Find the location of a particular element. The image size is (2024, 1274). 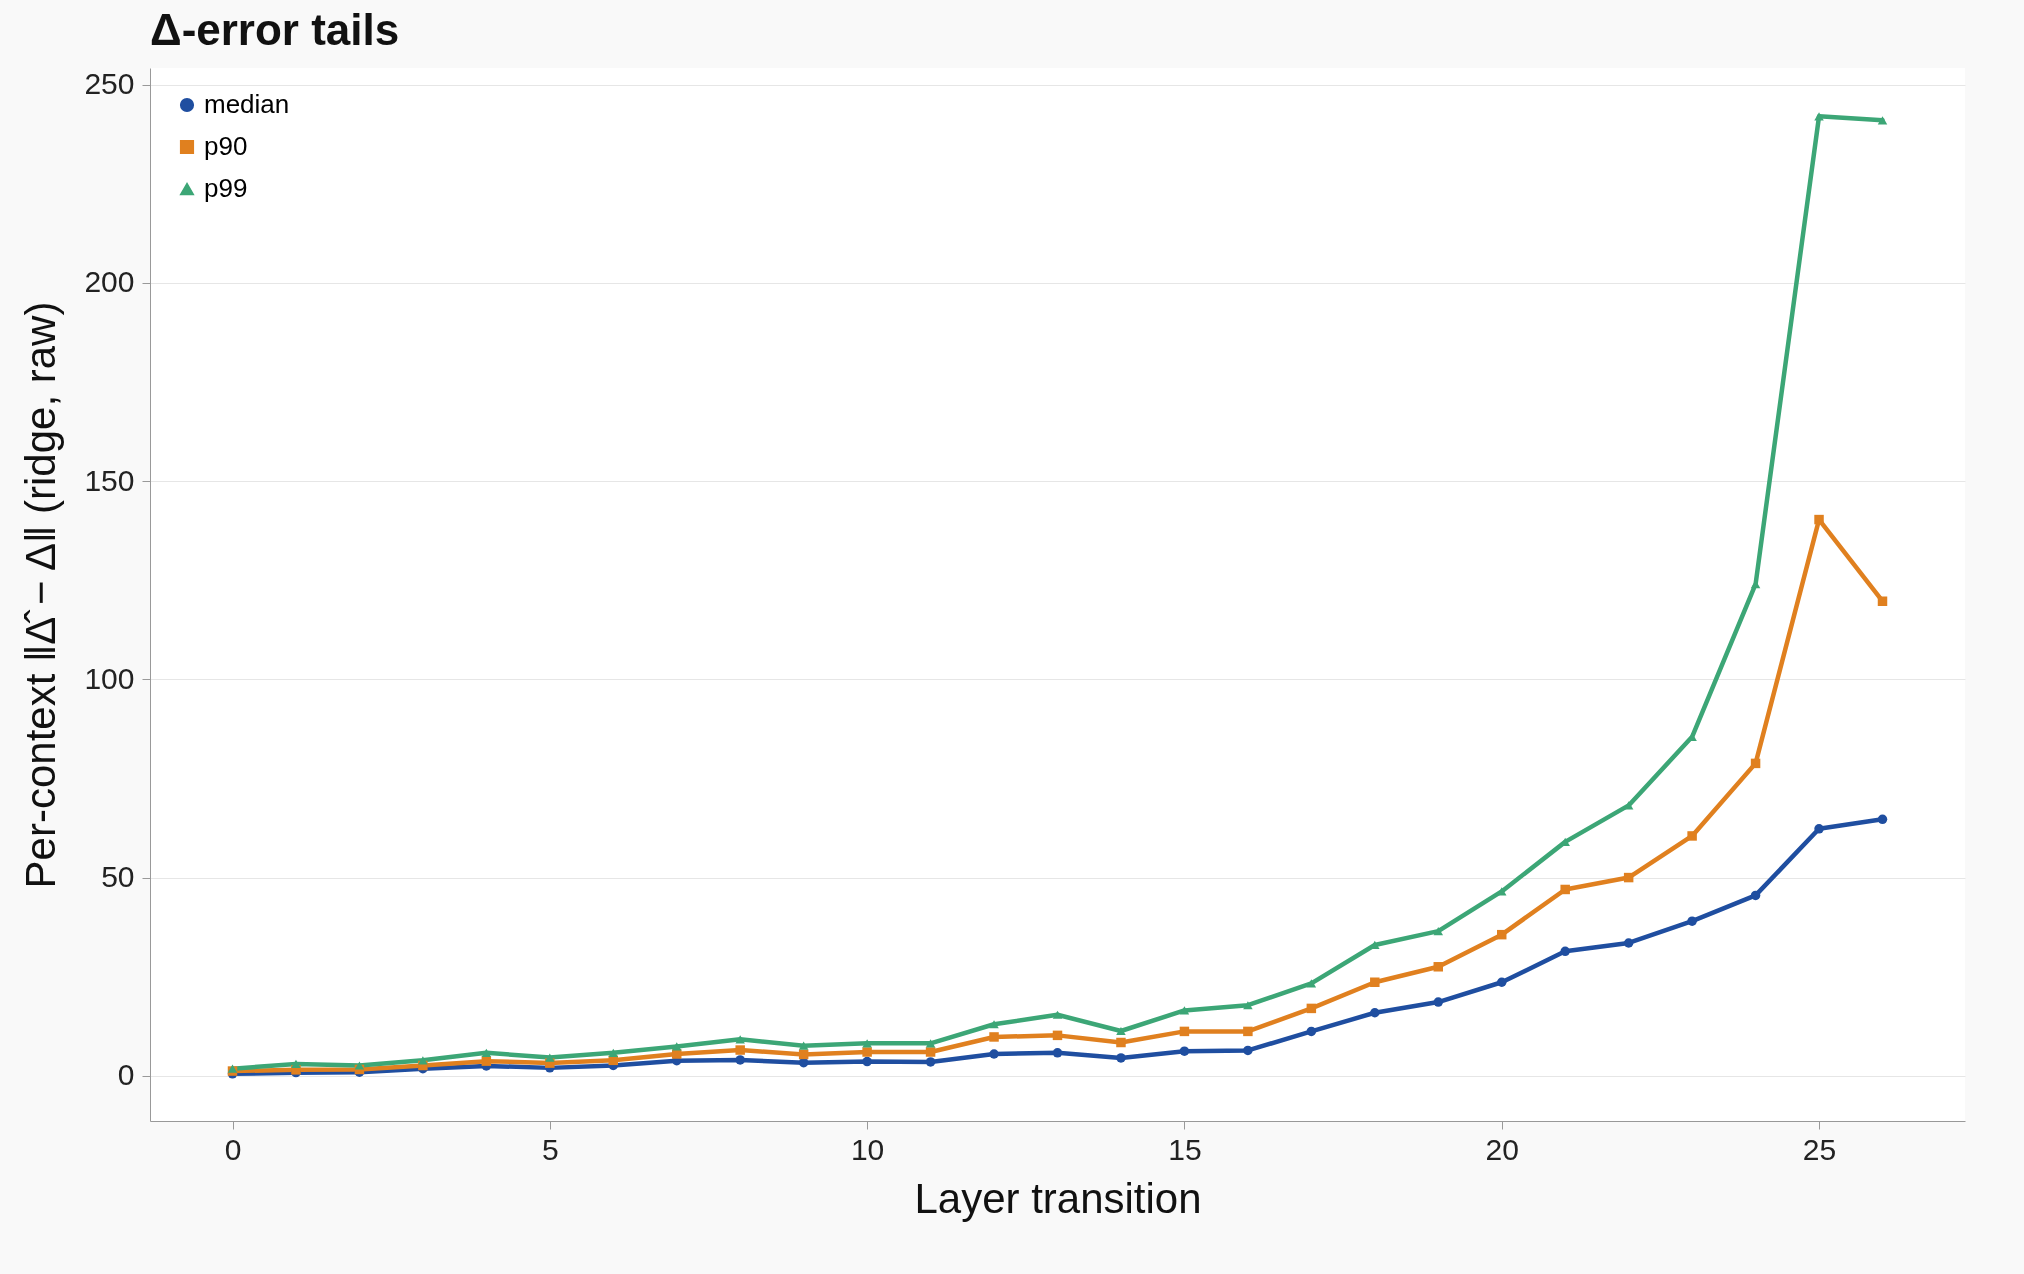

x-tick-label: 15 is located at coordinates (1185, 1149).